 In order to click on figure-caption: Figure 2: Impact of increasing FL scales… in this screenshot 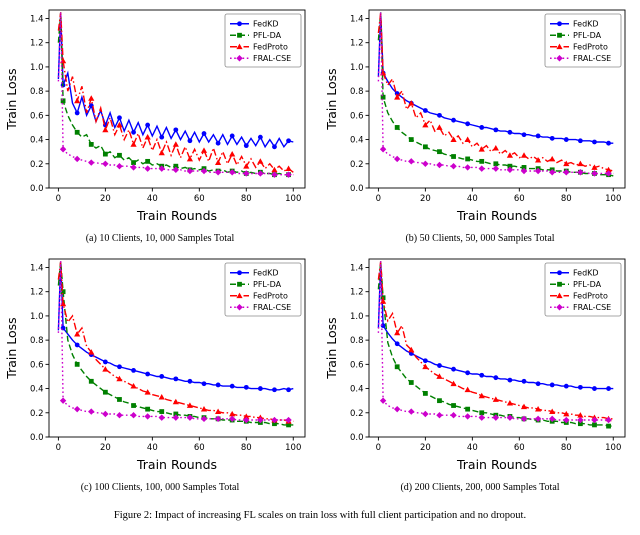, I will do `click(320, 515)`.